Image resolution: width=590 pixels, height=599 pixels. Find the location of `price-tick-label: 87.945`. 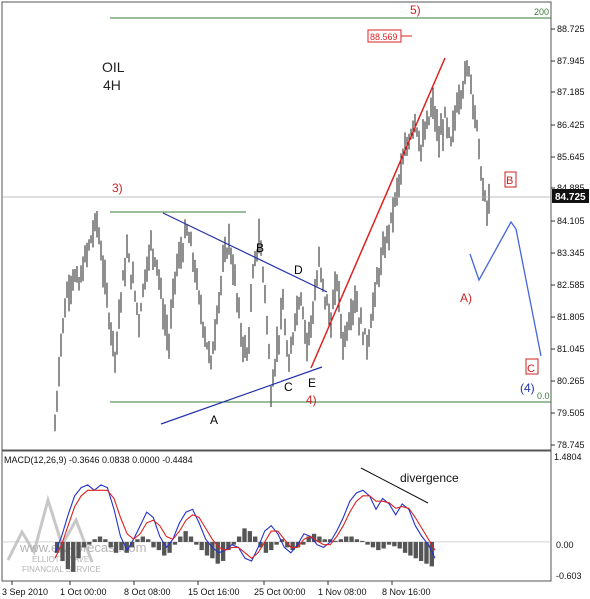

price-tick-label: 87.945 is located at coordinates (571, 61).